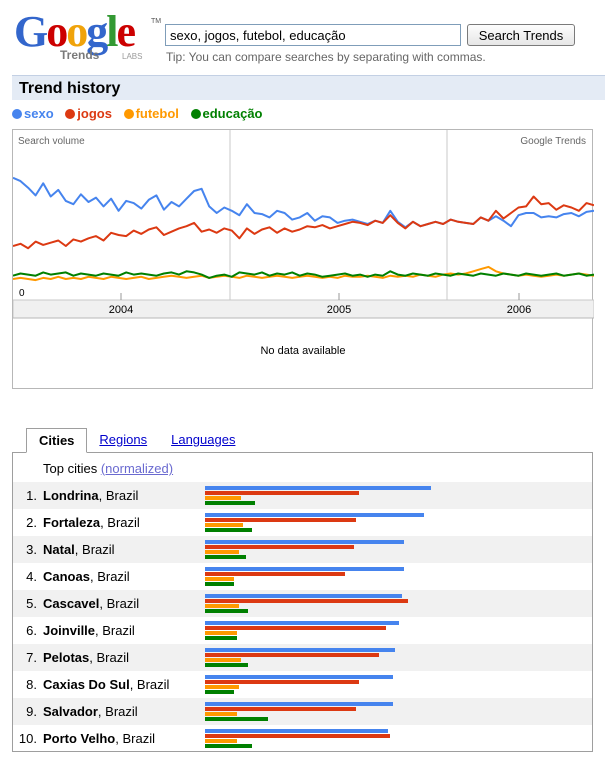 Image resolution: width=605 pixels, height=761 pixels. Describe the element at coordinates (39, 113) in the screenshot. I see `legend-label: sexo` at that location.